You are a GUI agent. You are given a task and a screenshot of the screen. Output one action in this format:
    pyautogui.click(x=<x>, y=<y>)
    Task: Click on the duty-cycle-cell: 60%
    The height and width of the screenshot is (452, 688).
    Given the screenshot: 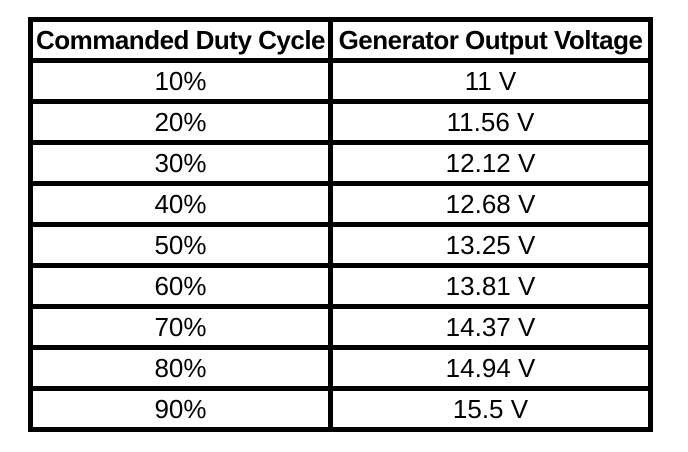 What is the action you would take?
    pyautogui.click(x=180, y=286)
    